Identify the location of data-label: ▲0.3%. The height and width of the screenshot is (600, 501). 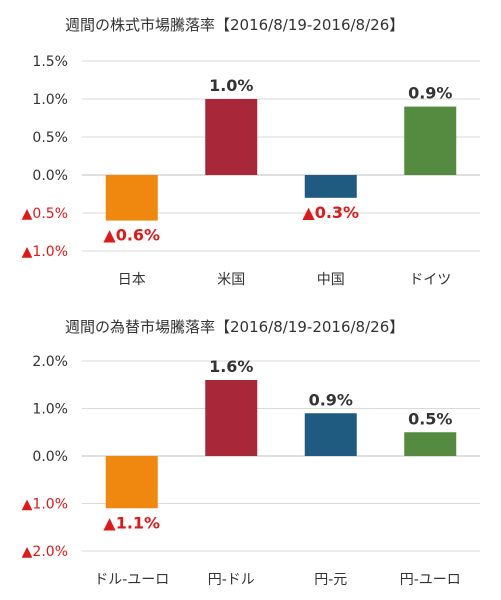
(330, 212).